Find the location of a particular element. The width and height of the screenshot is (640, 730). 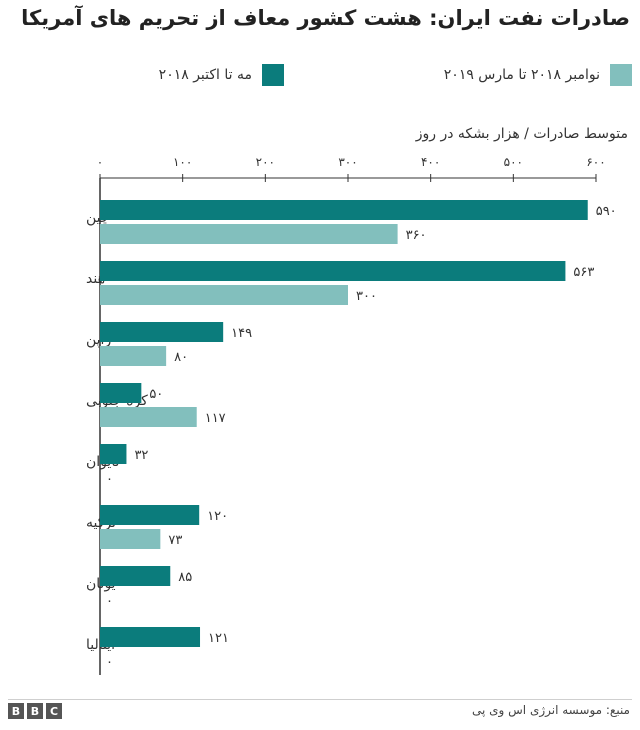

footer-divider is located at coordinates (320, 699).